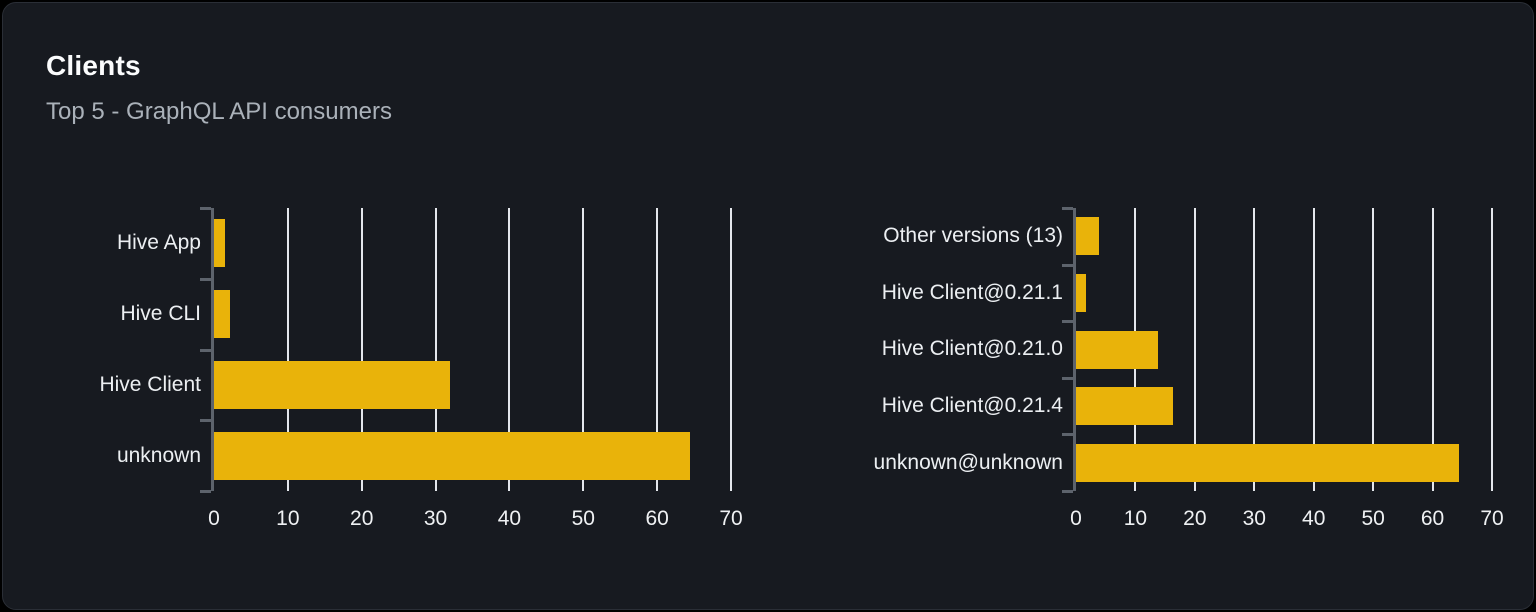  What do you see at coordinates (150, 384) in the screenshot?
I see `category-label: Hive Client` at bounding box center [150, 384].